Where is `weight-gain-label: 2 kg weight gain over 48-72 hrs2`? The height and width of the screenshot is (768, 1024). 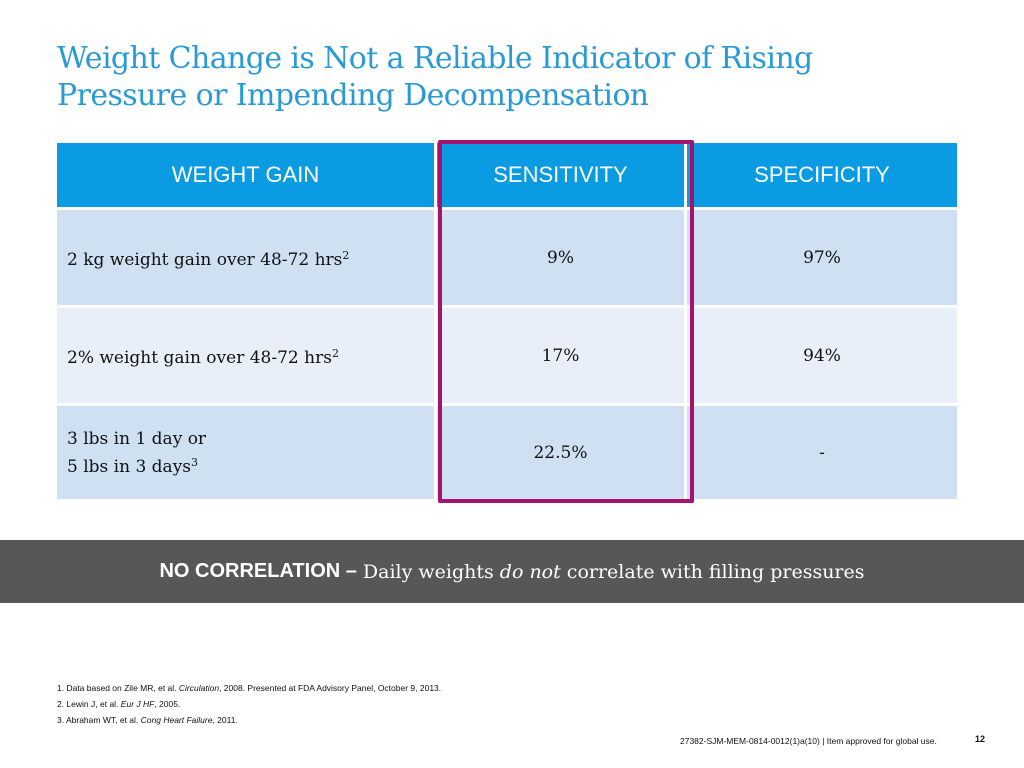
weight-gain-label: 2 kg weight gain over 48-72 hrs2 is located at coordinates (208, 259).